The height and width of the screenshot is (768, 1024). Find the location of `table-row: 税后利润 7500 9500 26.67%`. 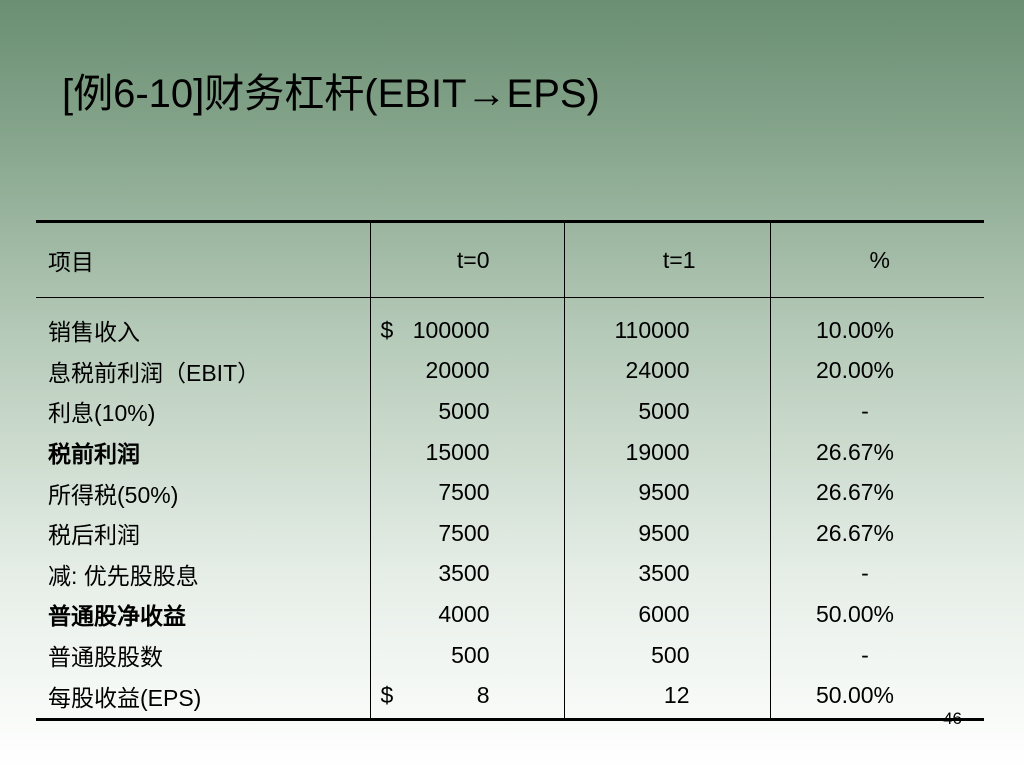

table-row: 税后利润 7500 9500 26.67% is located at coordinates (510, 533).